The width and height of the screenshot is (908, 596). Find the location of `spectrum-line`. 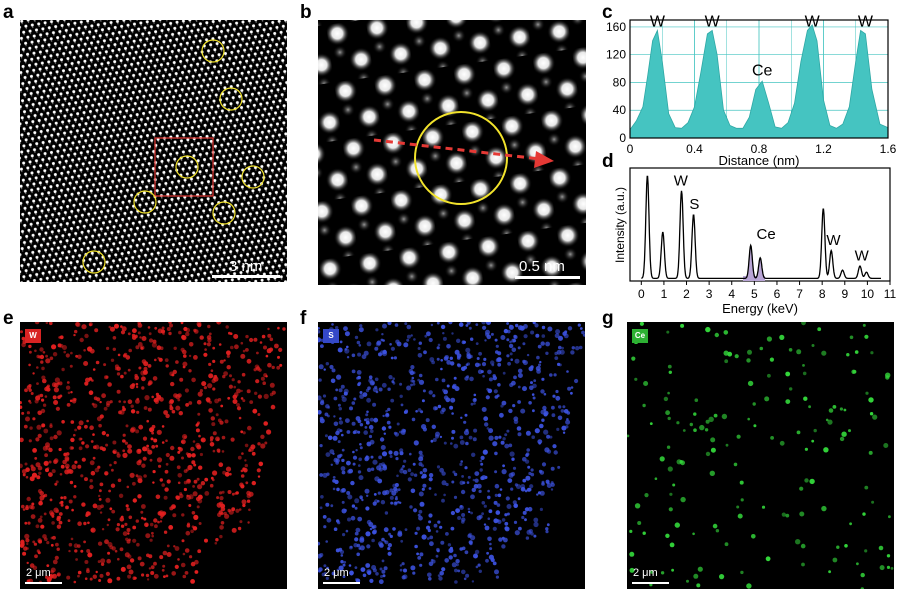

spectrum-line is located at coordinates (761, 227).